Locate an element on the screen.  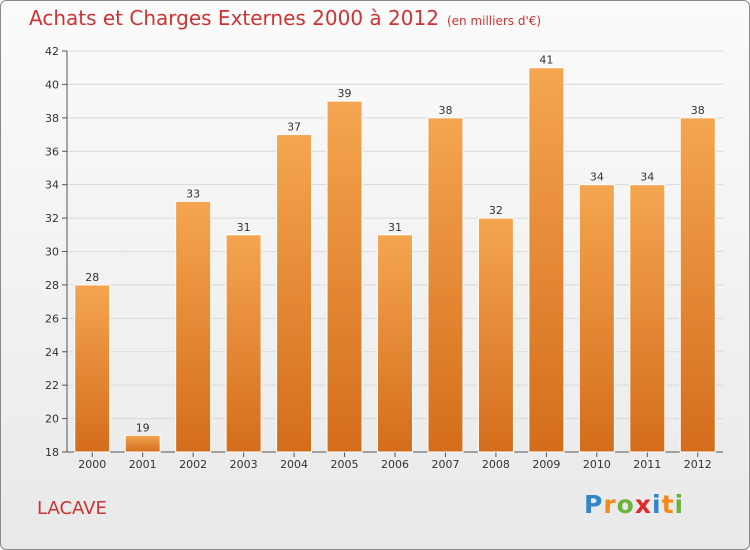
data-label: 28 is located at coordinates (92, 277).